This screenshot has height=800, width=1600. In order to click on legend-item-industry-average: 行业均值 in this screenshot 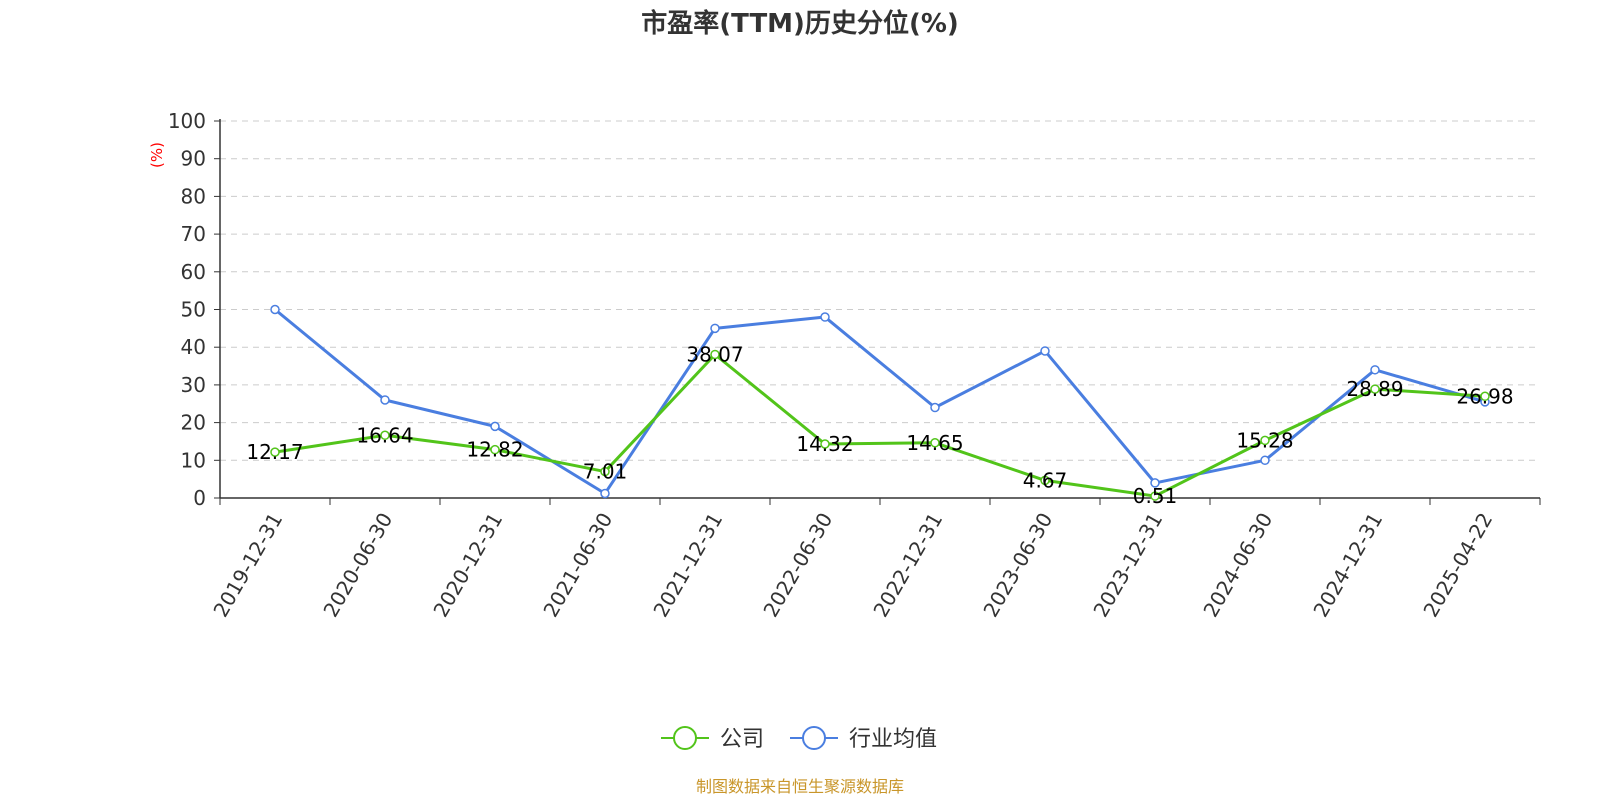, I will do `click(863, 739)`.